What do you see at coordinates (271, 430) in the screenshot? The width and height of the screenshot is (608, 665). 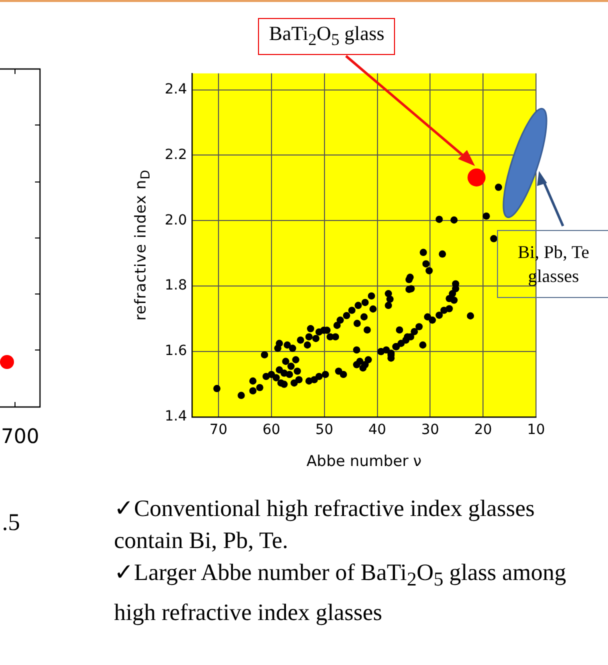 I see `x-tick-label: 60` at bounding box center [271, 430].